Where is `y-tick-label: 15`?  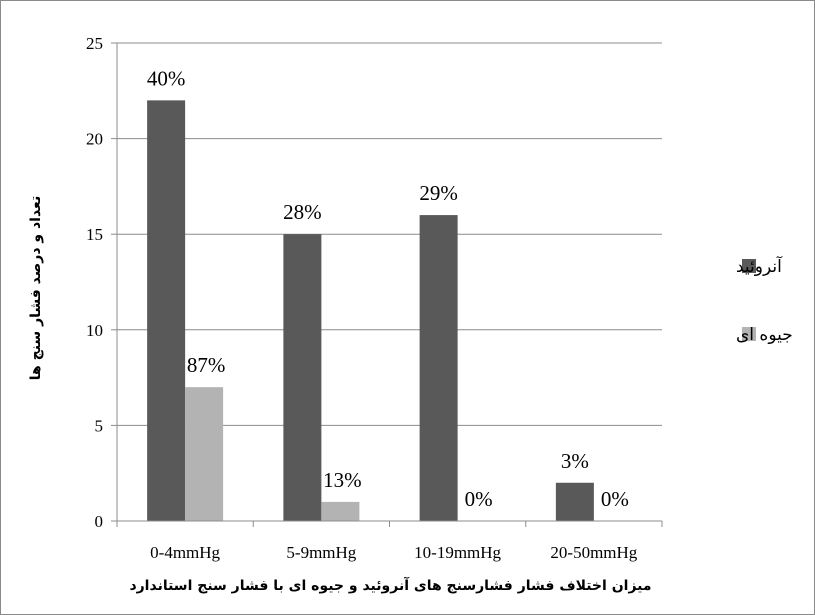
y-tick-label: 15 is located at coordinates (94, 234).